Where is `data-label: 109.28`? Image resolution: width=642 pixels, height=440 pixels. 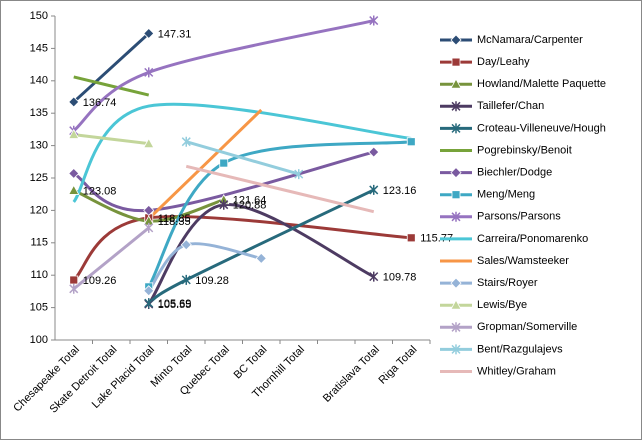 data-label: 109.28 is located at coordinates (212, 281).